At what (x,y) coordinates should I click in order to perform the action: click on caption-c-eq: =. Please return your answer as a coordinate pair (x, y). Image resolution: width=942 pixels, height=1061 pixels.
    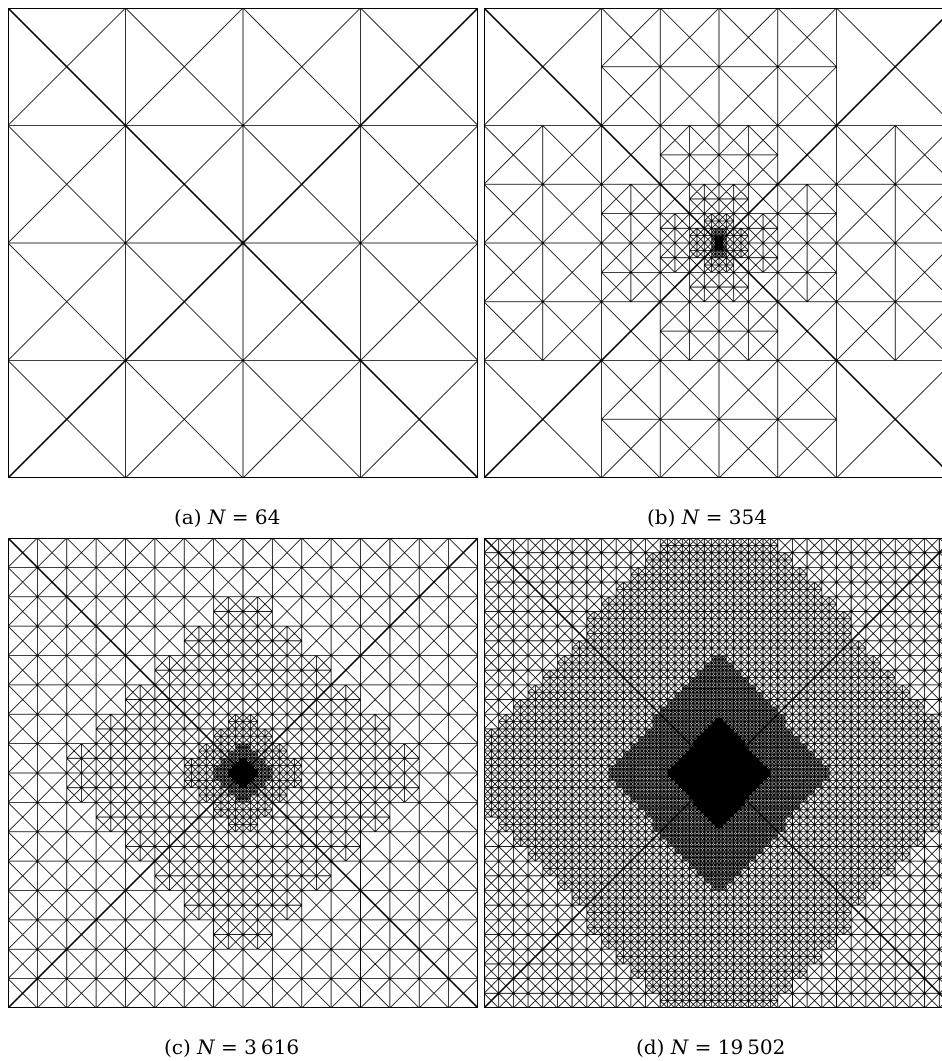
    Looking at the image, I should click on (229, 1047).